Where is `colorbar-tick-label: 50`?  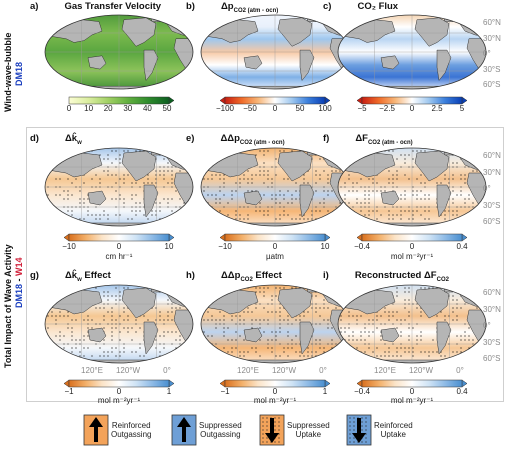 colorbar-tick-label: 50 is located at coordinates (167, 108).